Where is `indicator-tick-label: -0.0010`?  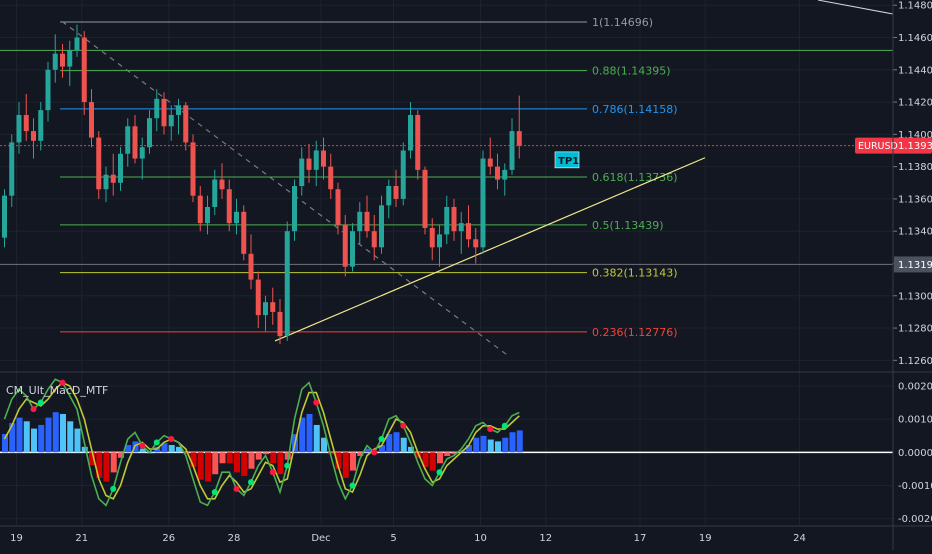 indicator-tick-label: -0.0010 is located at coordinates (915, 486).